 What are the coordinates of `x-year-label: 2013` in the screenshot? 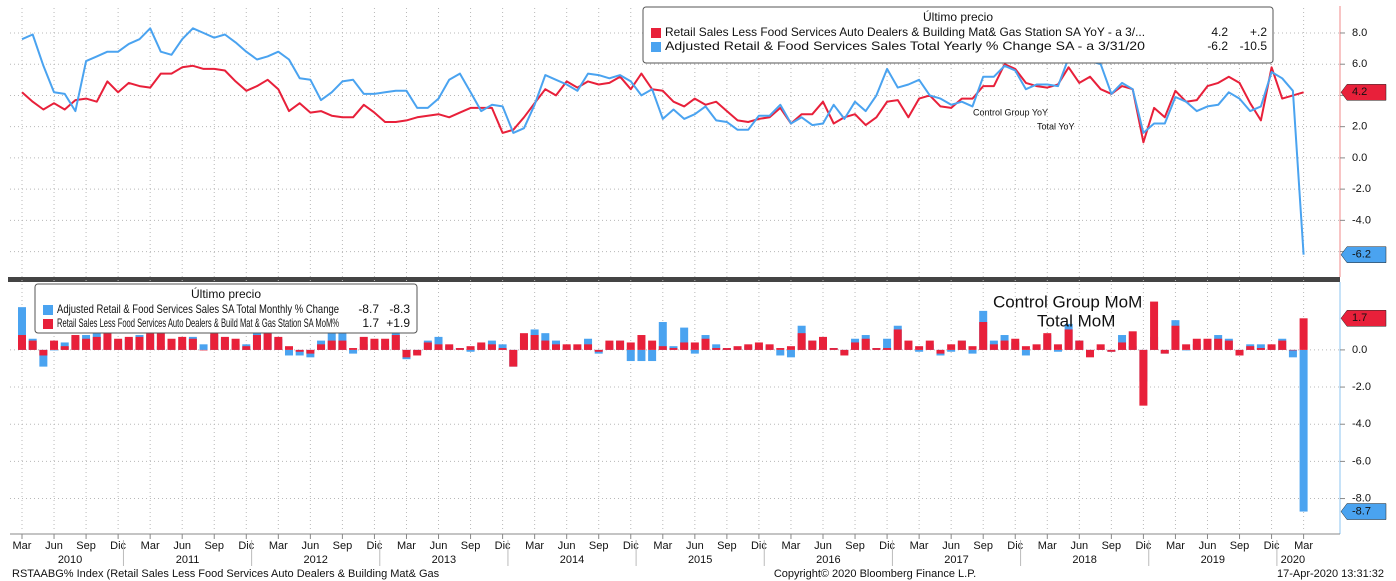 It's located at (444, 560).